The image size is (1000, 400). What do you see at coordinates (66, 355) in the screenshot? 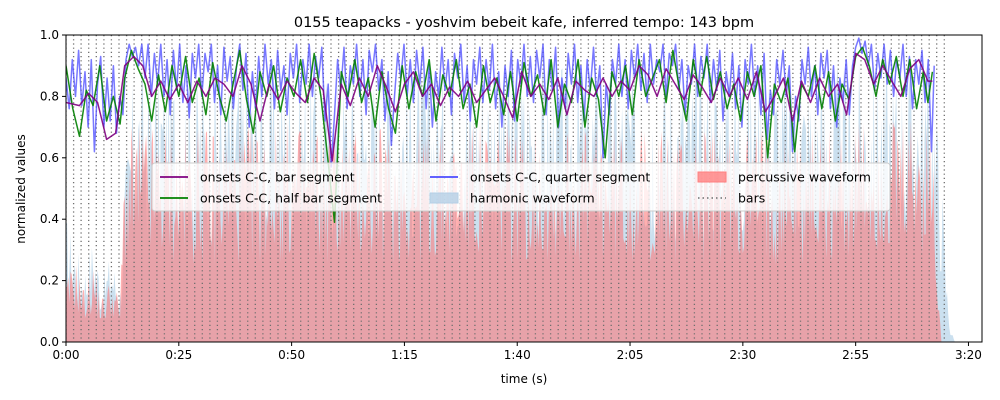
I see `x-tick-label: 0:00` at bounding box center [66, 355].